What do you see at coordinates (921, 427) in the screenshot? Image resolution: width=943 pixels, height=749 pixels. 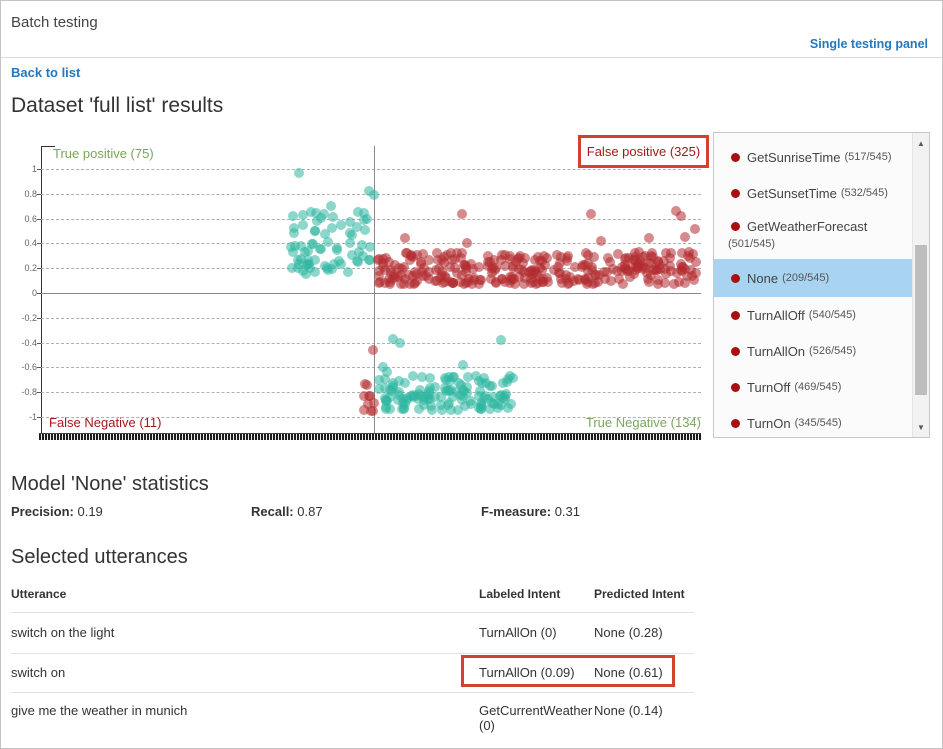 I see `scroll-down-icon: ▼` at bounding box center [921, 427].